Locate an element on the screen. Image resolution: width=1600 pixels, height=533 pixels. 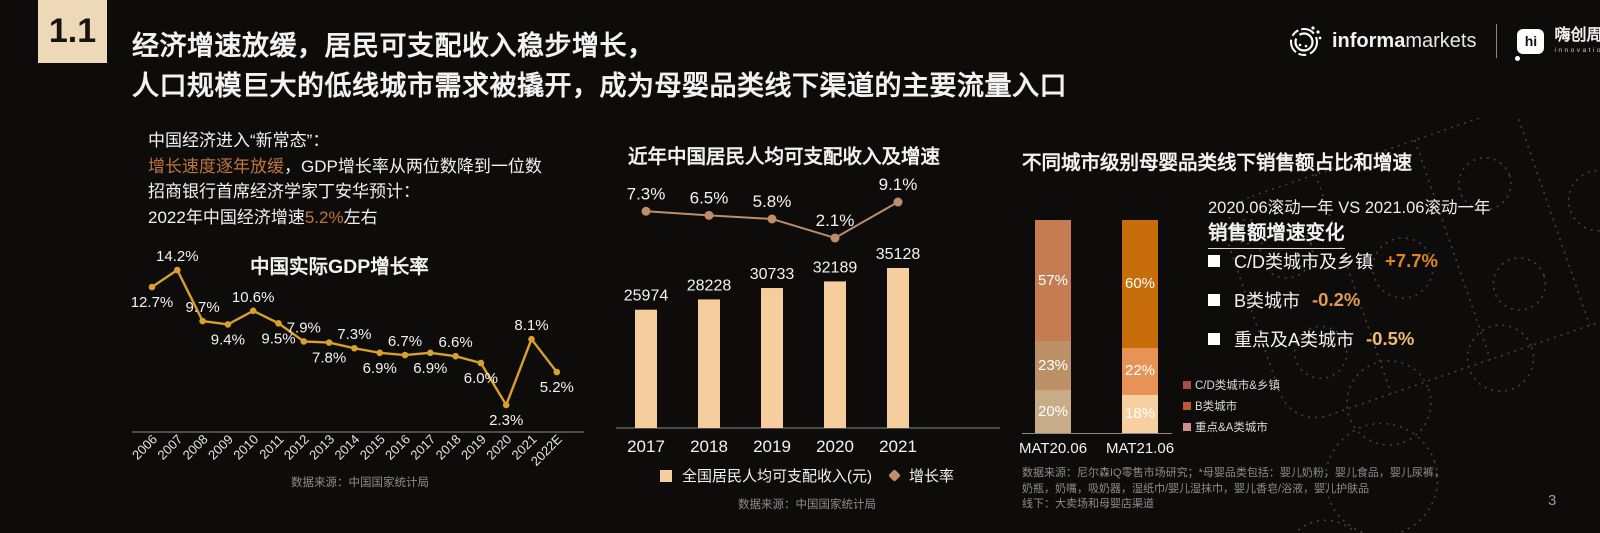
intro-line4-pre: 2022年中国经济增速 is located at coordinates (226, 217).